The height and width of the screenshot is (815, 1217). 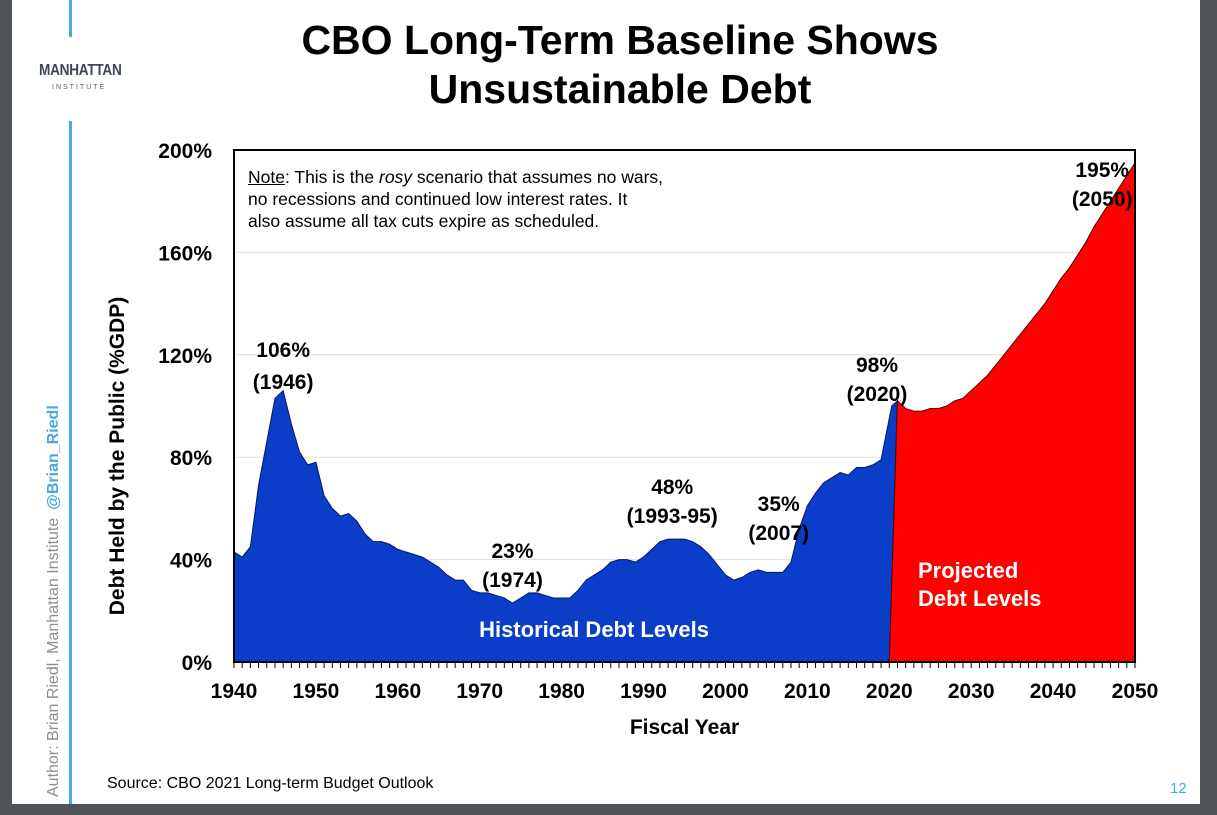 I want to click on title-line-2: Unsustainable Debt, so click(x=620, y=89).